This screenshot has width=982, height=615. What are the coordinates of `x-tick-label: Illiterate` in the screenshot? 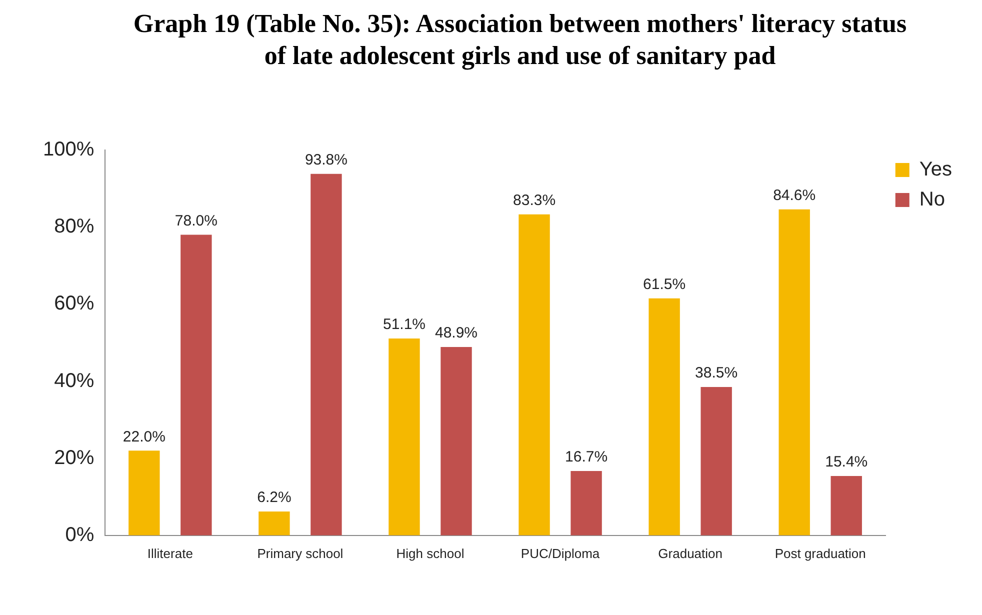 It's located at (170, 553).